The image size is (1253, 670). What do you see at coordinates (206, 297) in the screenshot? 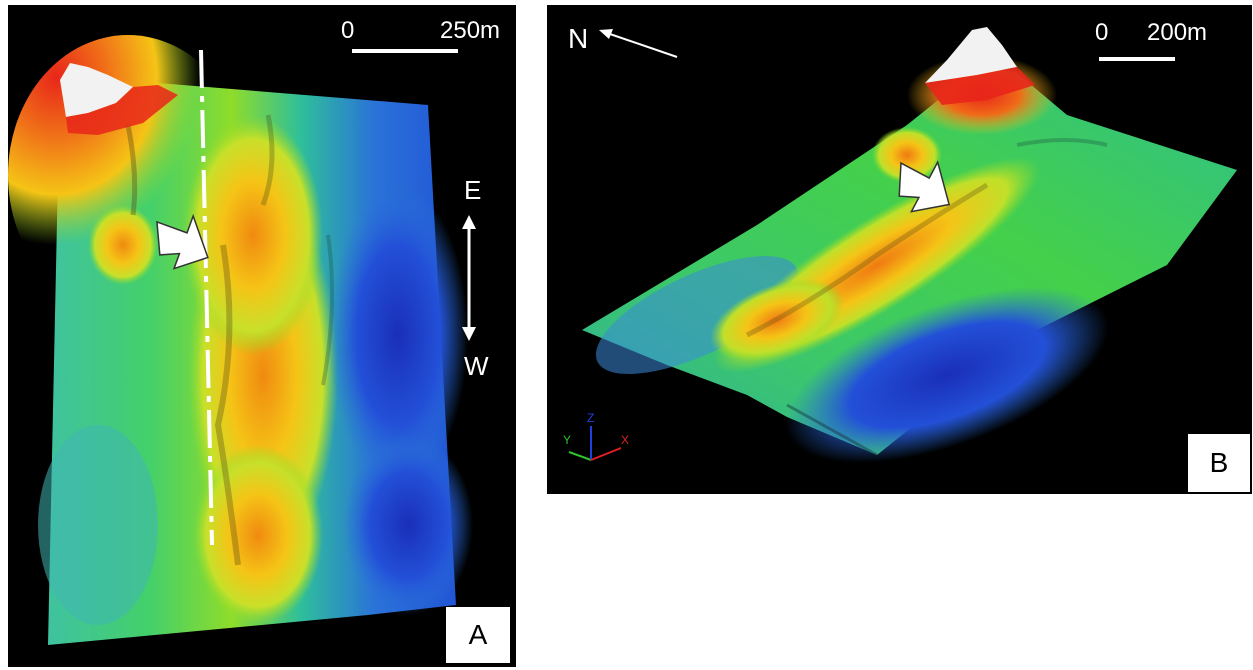
I see `dash-dot-line` at bounding box center [206, 297].